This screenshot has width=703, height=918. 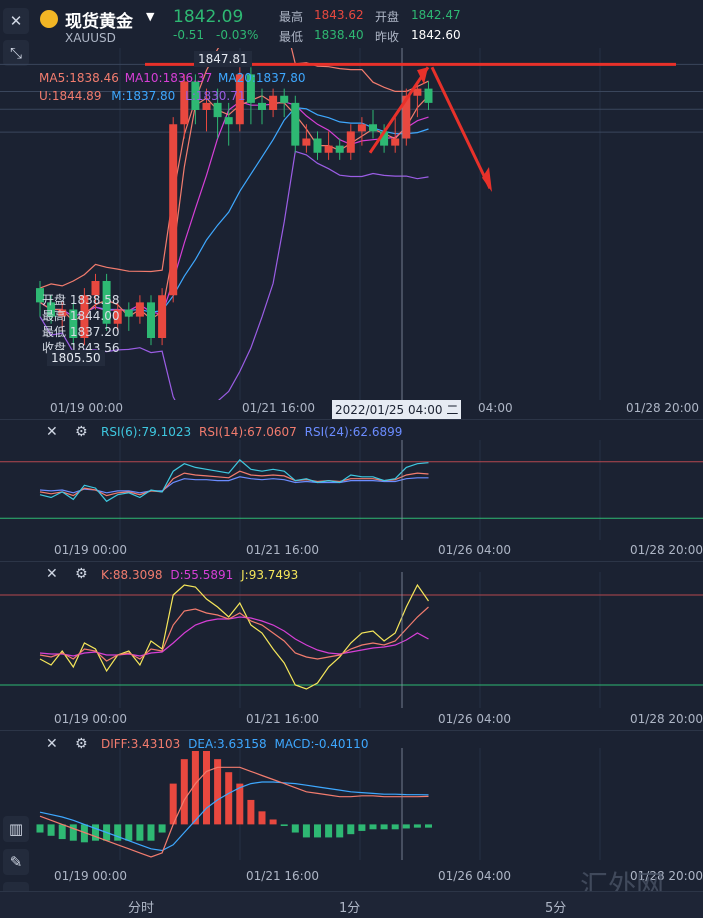 I want to click on kdj-chart, so click(x=351, y=640).